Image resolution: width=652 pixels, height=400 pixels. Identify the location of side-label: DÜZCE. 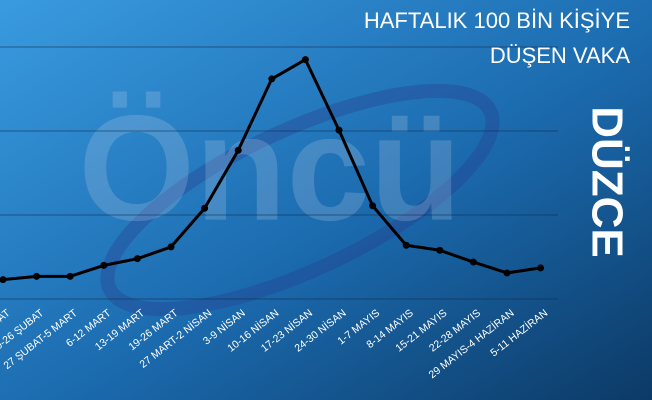
(606, 182).